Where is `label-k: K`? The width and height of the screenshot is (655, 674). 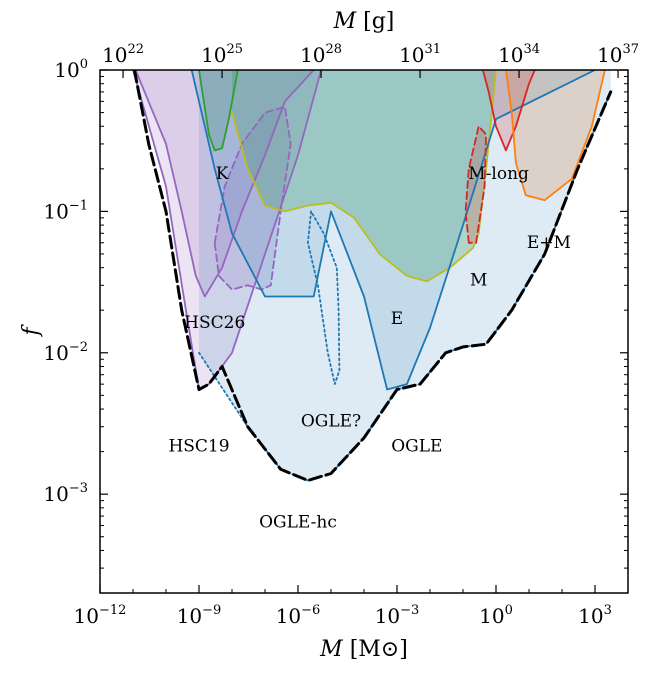 label-k: K is located at coordinates (222, 174).